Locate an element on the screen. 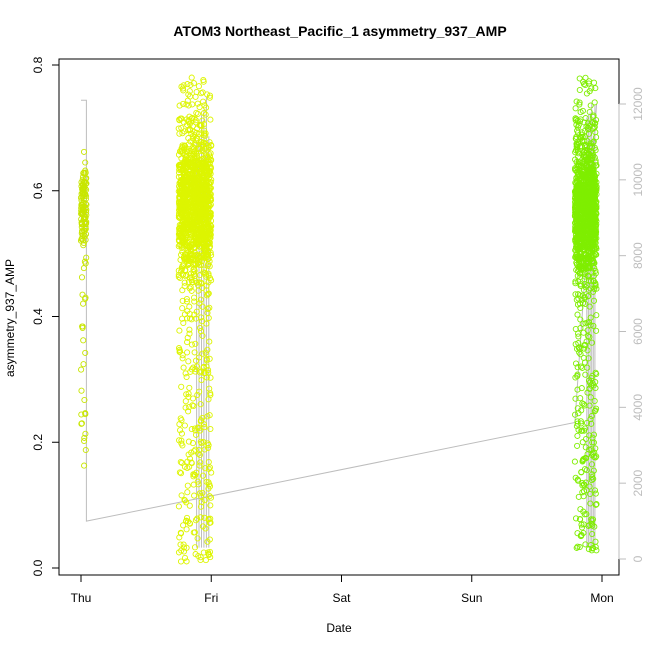 This screenshot has width=650, height=650. y2-tick-label: 10000 is located at coordinates (638, 180).